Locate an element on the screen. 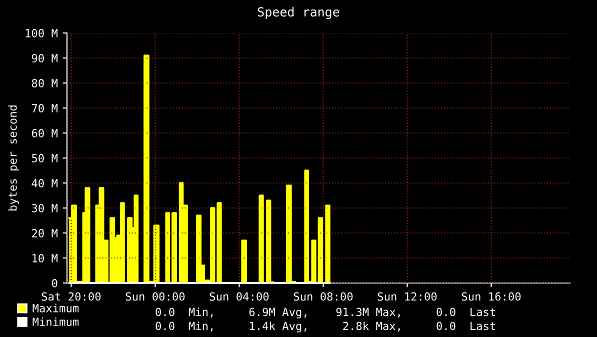 The image size is (597, 337). y-tick-label: 10 M is located at coordinates (45, 258).